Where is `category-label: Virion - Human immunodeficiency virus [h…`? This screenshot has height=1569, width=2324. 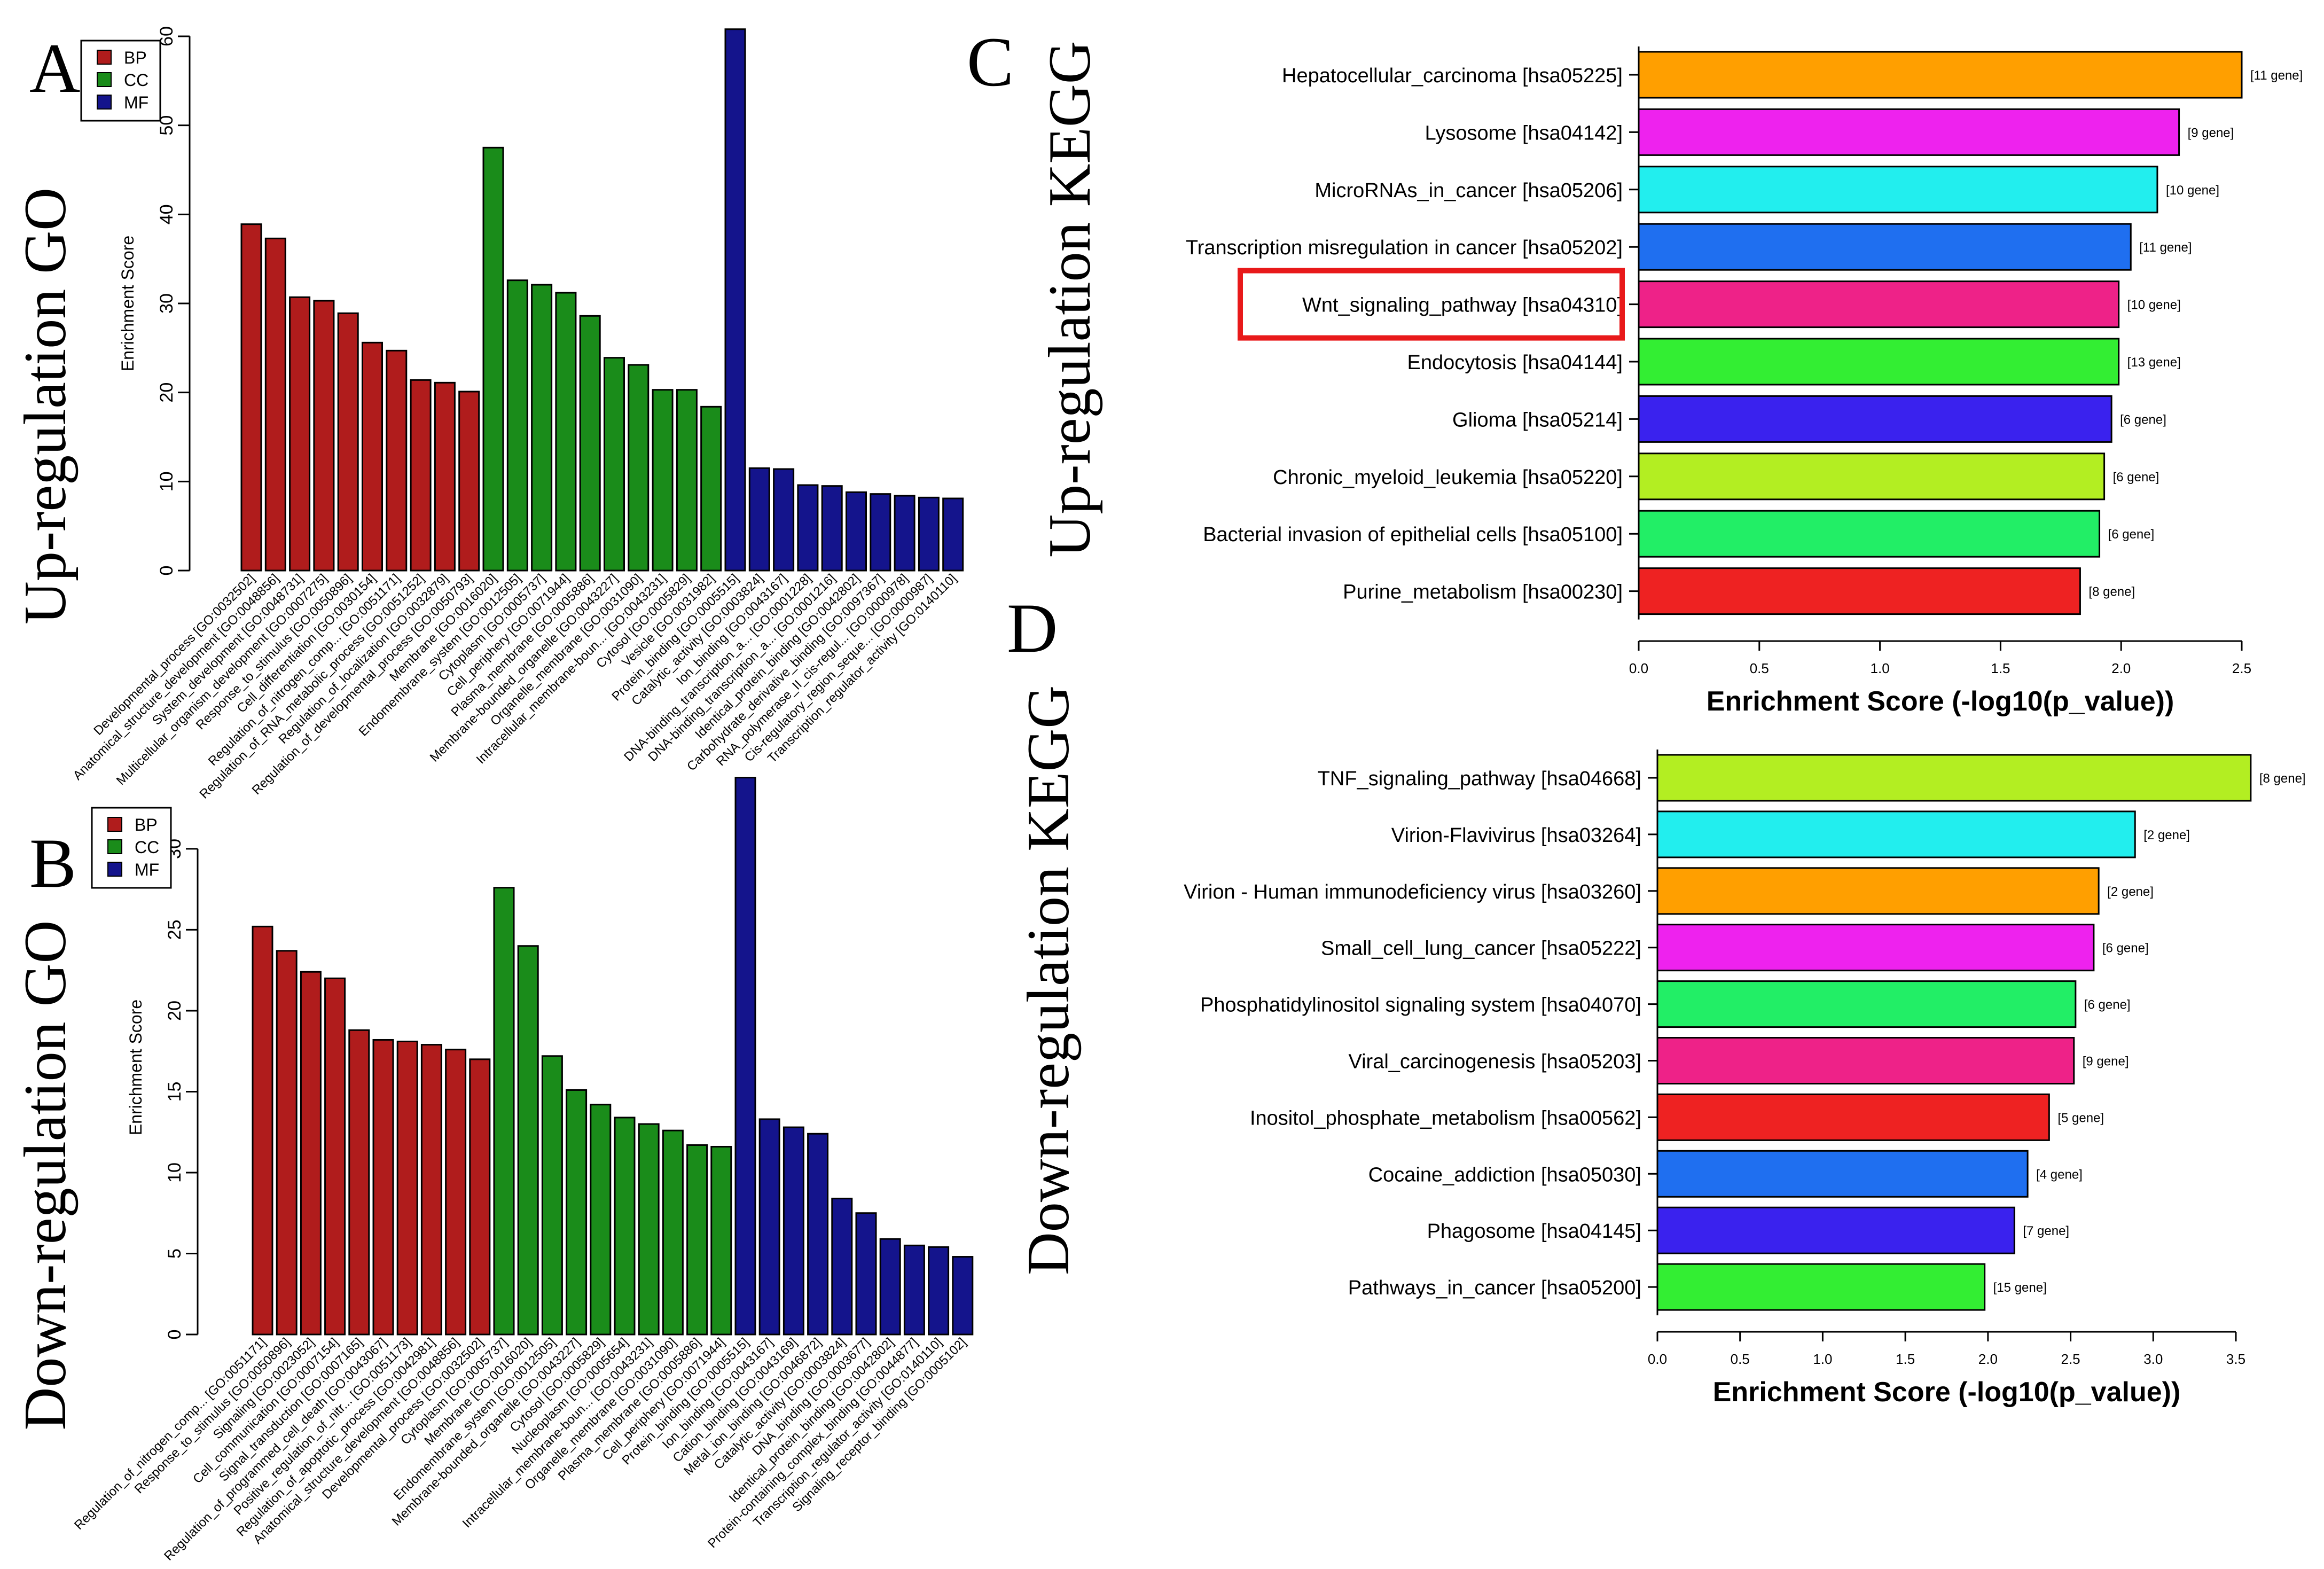 category-label: Virion - Human immunodeficiency virus [h… is located at coordinates (1413, 892).